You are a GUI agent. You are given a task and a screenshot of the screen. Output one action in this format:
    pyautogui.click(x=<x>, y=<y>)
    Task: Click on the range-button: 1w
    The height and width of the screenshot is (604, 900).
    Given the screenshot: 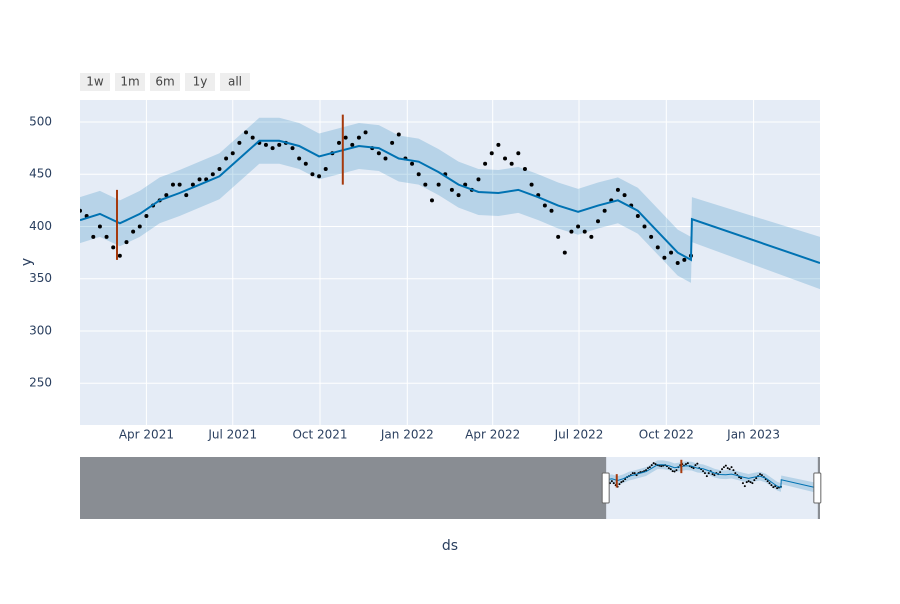 What is the action you would take?
    pyautogui.click(x=95, y=82)
    